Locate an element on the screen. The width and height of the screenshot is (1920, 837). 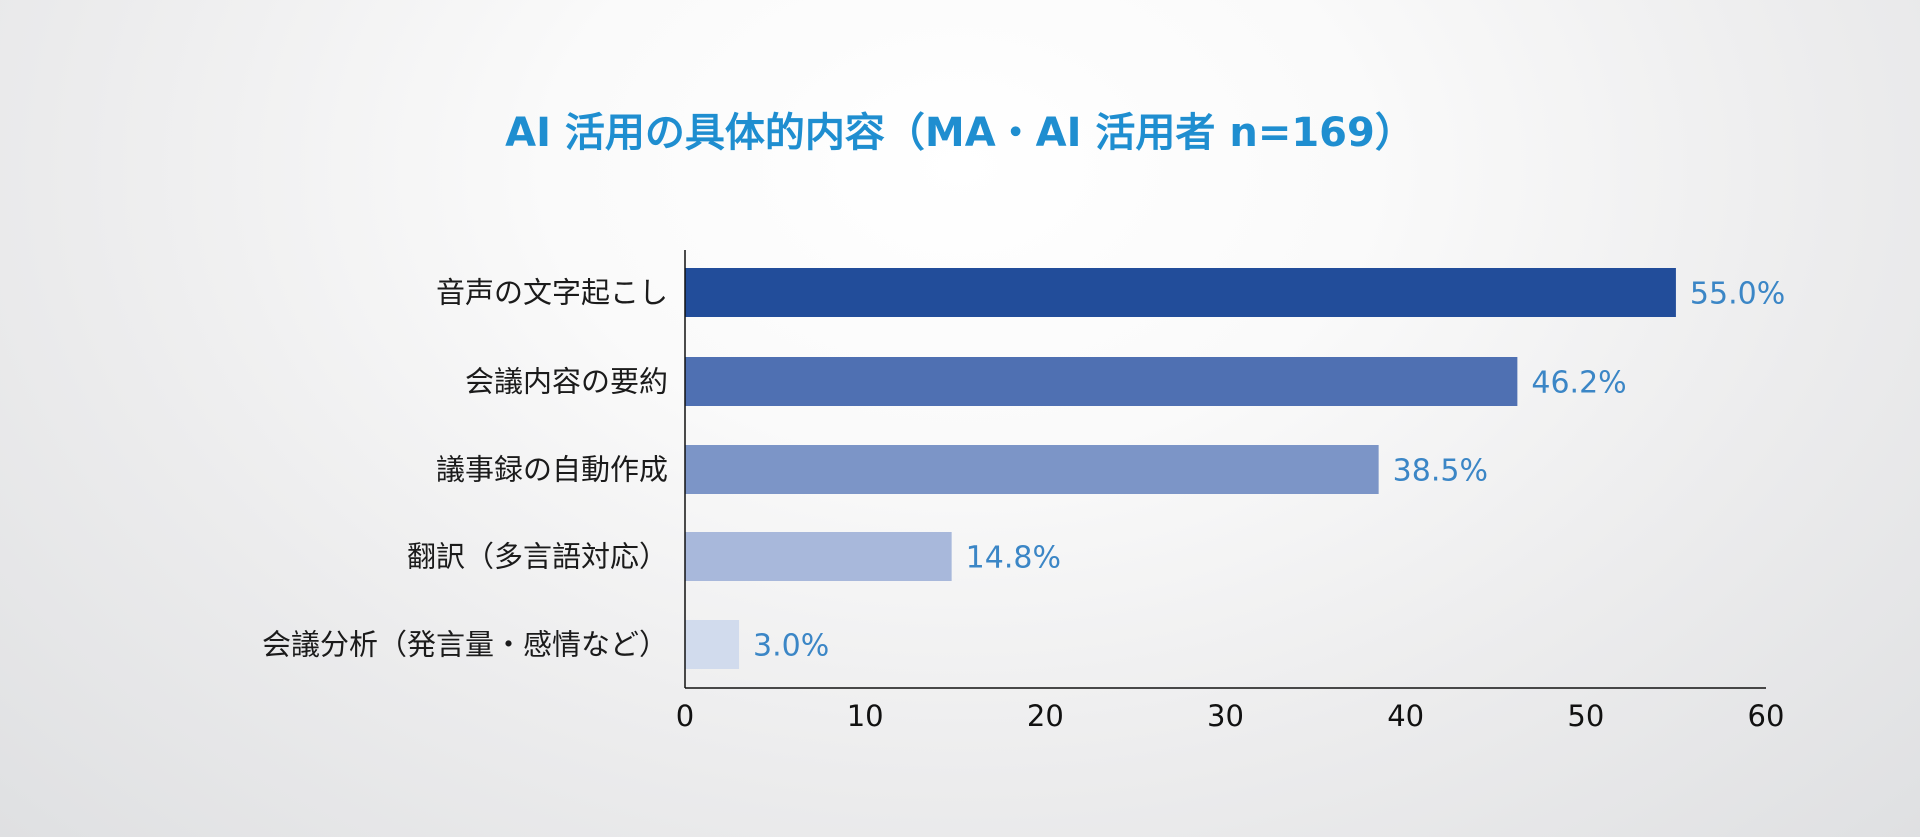
value-label-1: 55.0% is located at coordinates (1737, 294).